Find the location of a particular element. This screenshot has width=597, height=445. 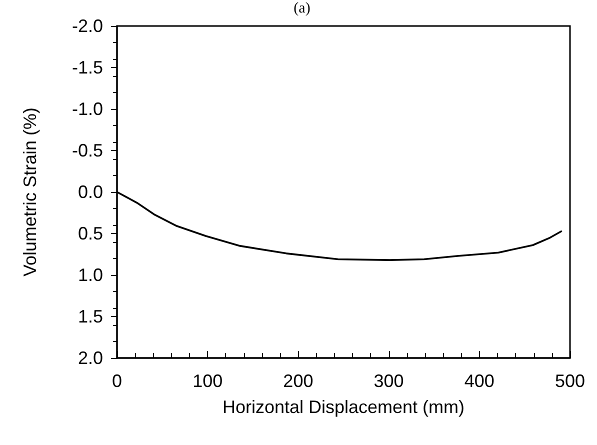

x-tick-label: 500 is located at coordinates (570, 381).